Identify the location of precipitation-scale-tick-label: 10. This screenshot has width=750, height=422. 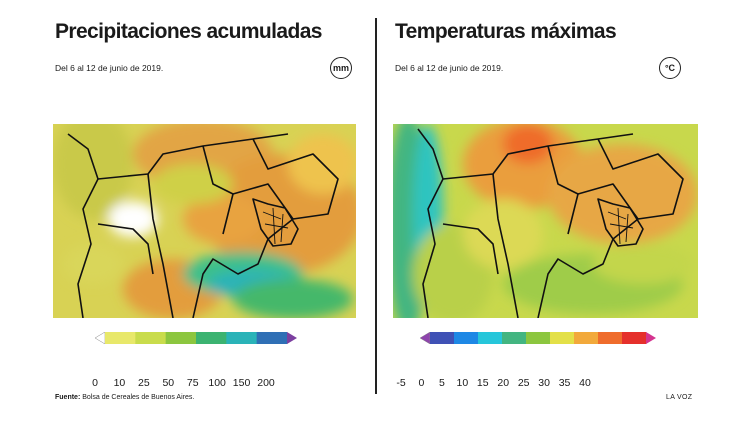
(119, 383).